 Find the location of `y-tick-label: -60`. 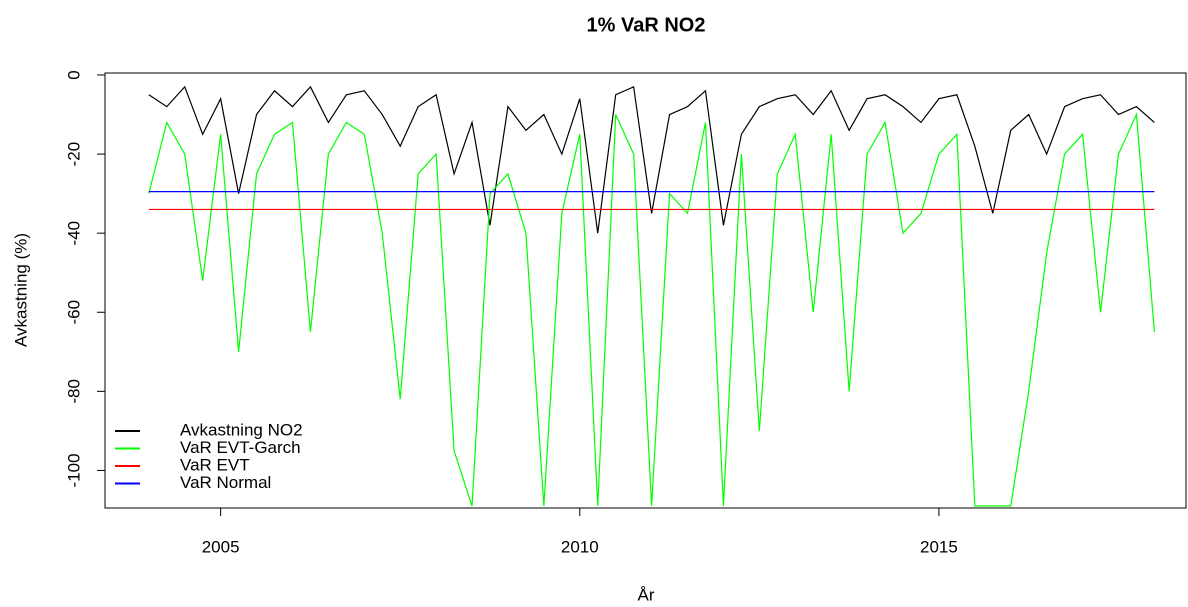

y-tick-label: -60 is located at coordinates (73, 312).